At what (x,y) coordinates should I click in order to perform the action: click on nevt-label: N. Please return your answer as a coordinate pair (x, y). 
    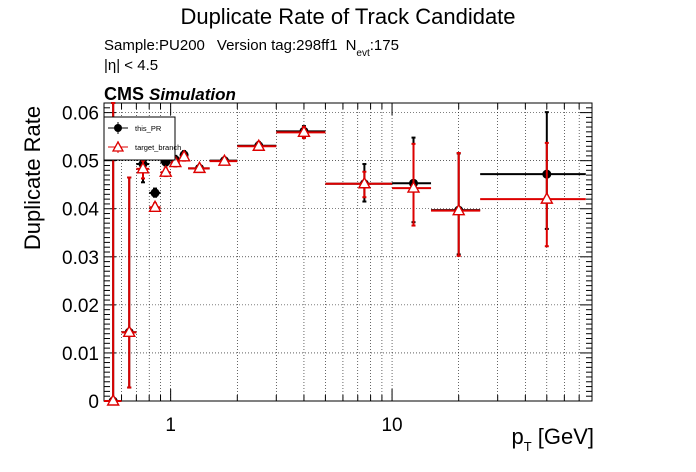
    Looking at the image, I should click on (351, 45).